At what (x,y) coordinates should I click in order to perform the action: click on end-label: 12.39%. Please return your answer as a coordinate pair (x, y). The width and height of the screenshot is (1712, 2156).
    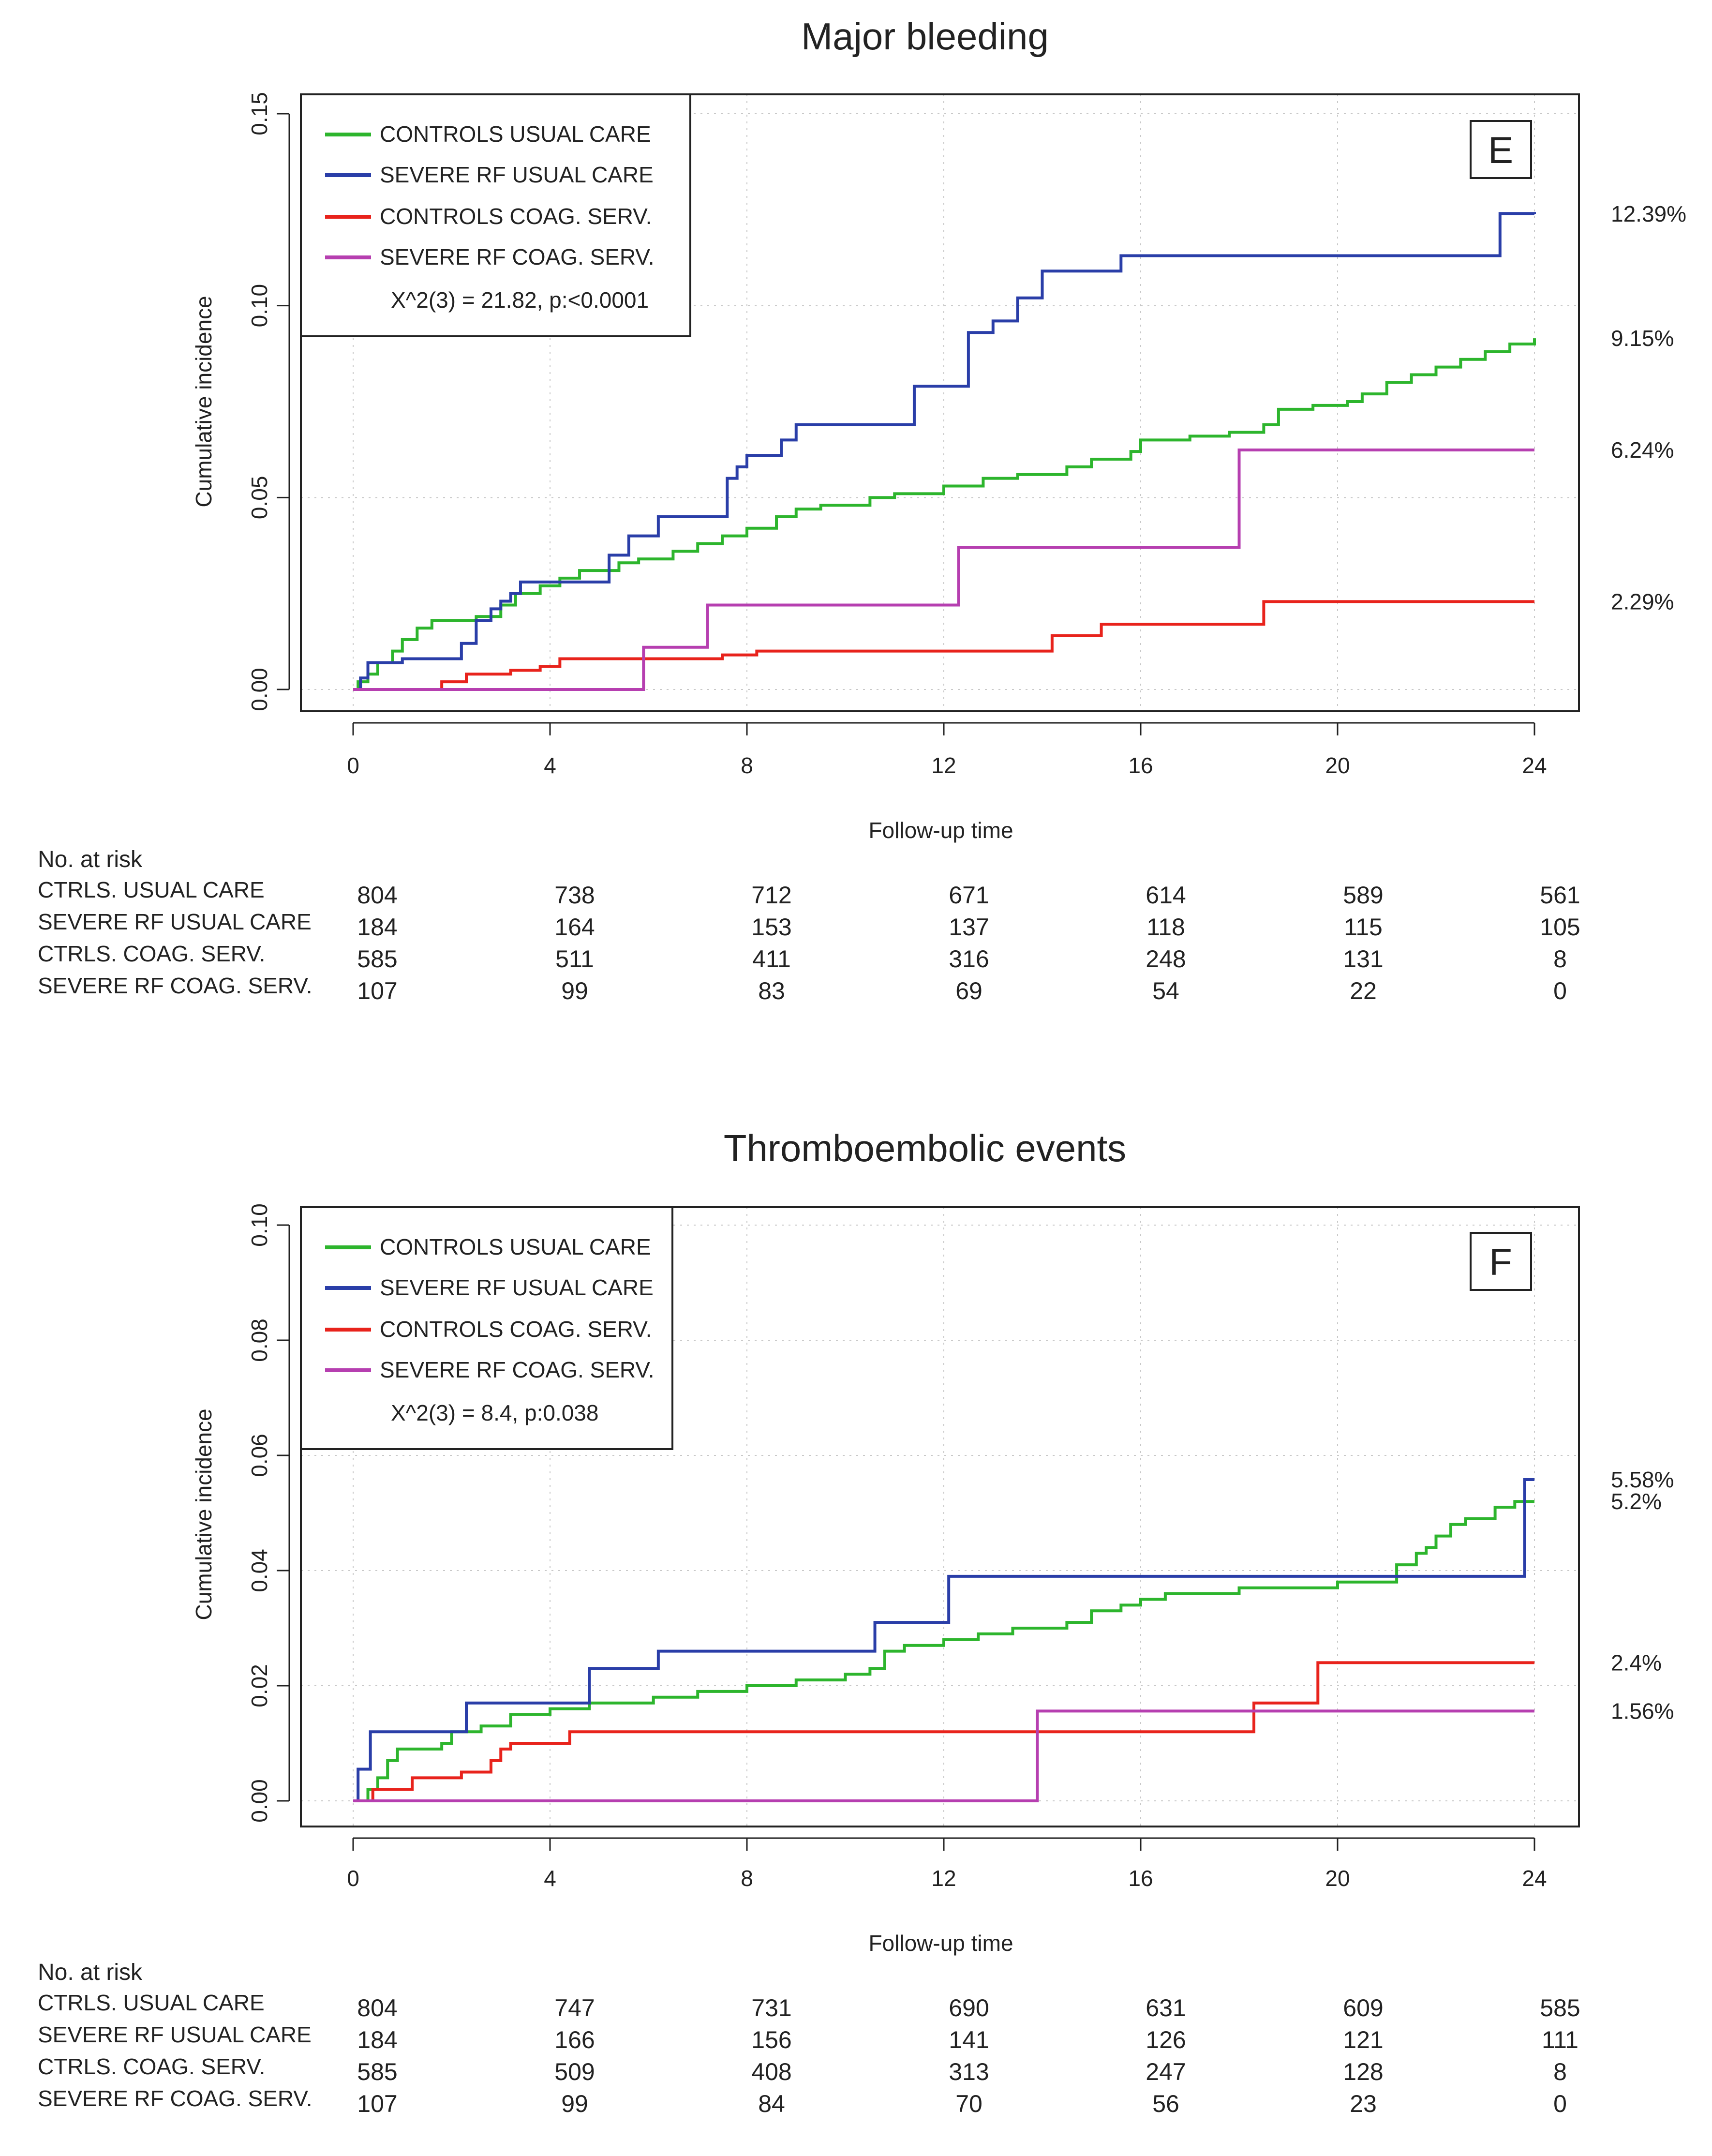
    Looking at the image, I should click on (1648, 213).